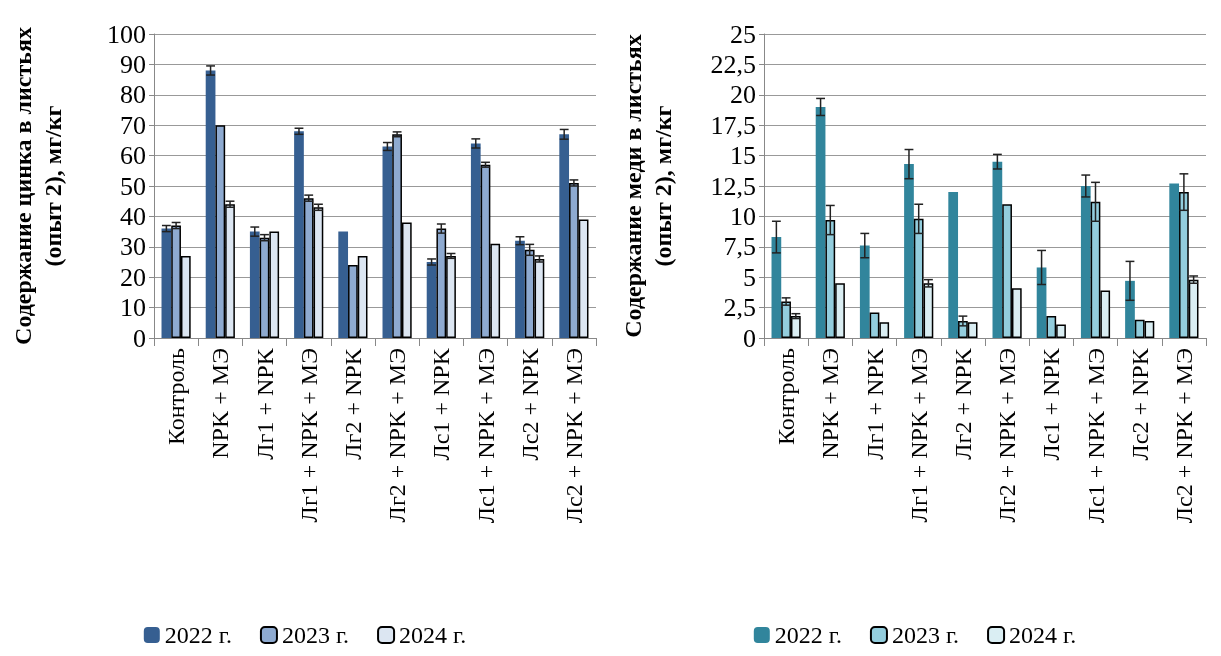 The width and height of the screenshot is (1221, 656). Describe the element at coordinates (133, 64) in the screenshot. I see `y-tick-label: 90` at that location.